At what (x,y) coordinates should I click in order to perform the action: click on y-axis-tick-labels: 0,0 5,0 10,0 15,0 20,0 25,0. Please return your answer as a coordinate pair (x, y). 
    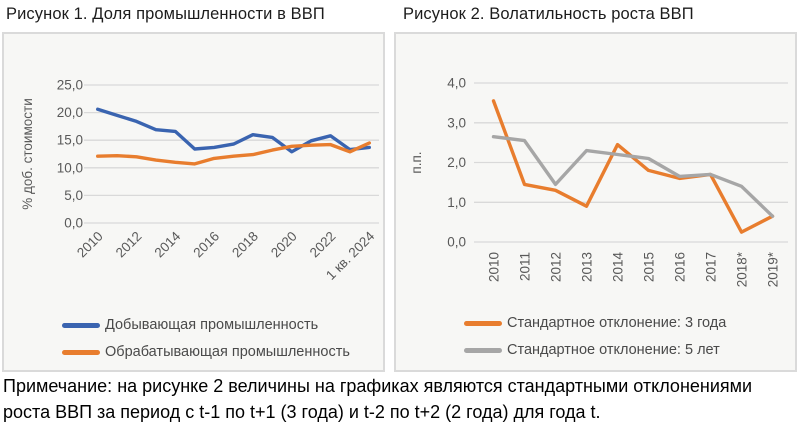
    Looking at the image, I should click on (70, 154).